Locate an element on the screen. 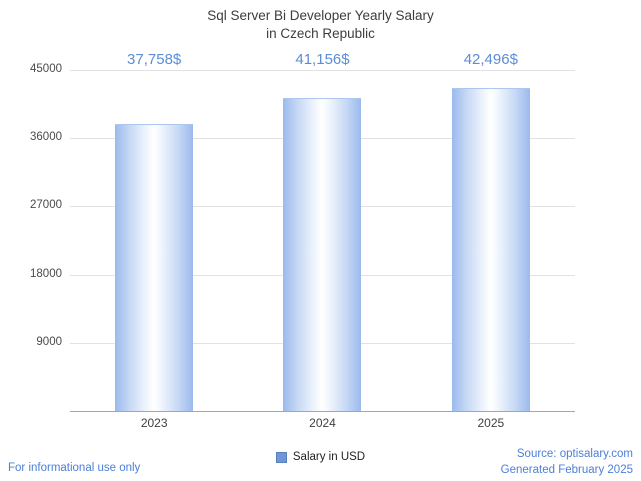  y-tick-label: 36000 is located at coordinates (46, 137).